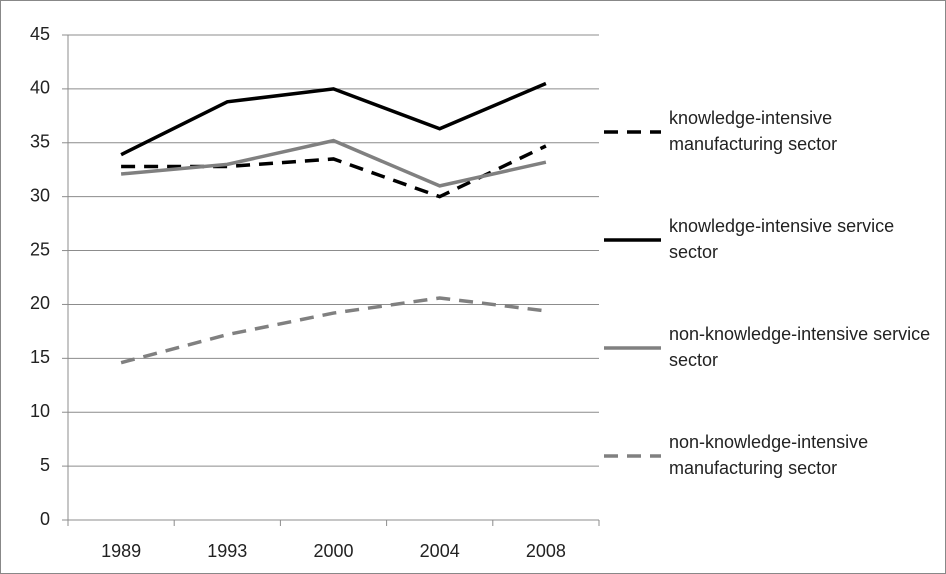 The image size is (946, 574). What do you see at coordinates (40, 303) in the screenshot?
I see `y-tick-label: 20` at bounding box center [40, 303].